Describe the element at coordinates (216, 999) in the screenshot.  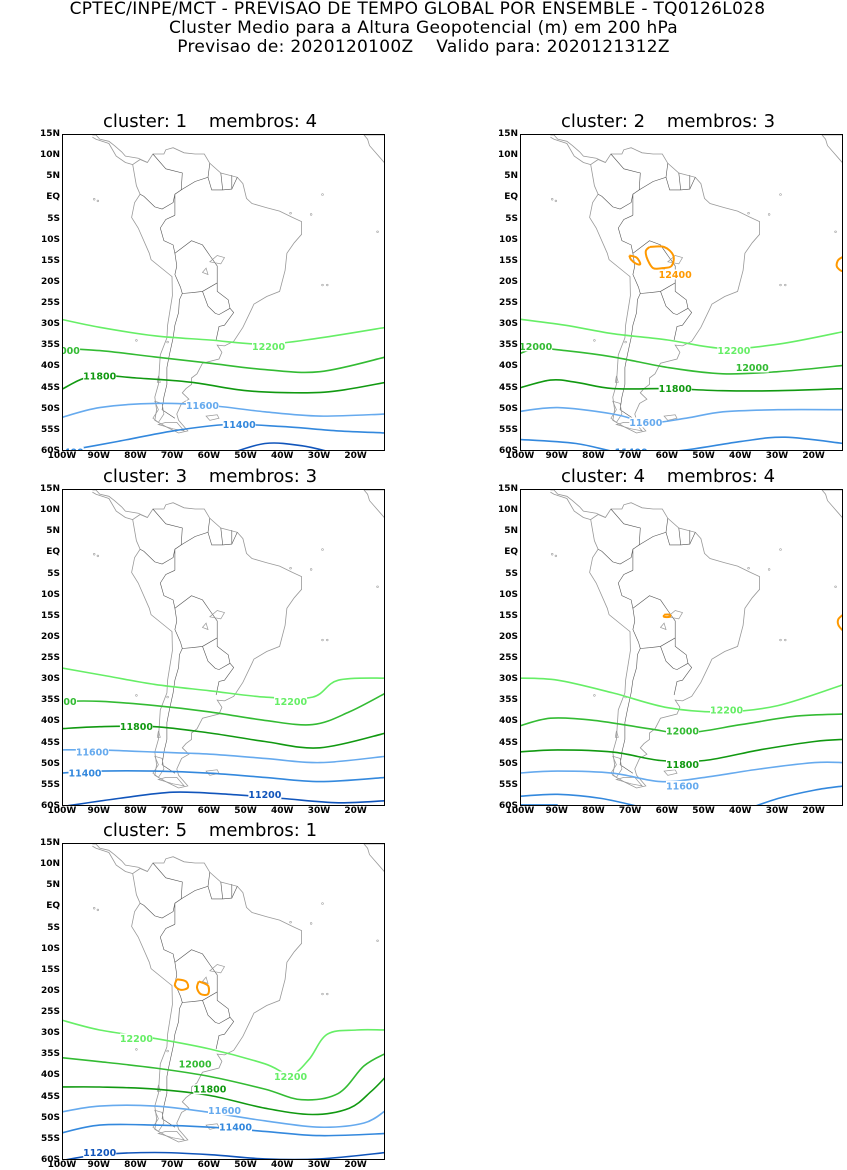
I see `south-america-coastline` at that location.